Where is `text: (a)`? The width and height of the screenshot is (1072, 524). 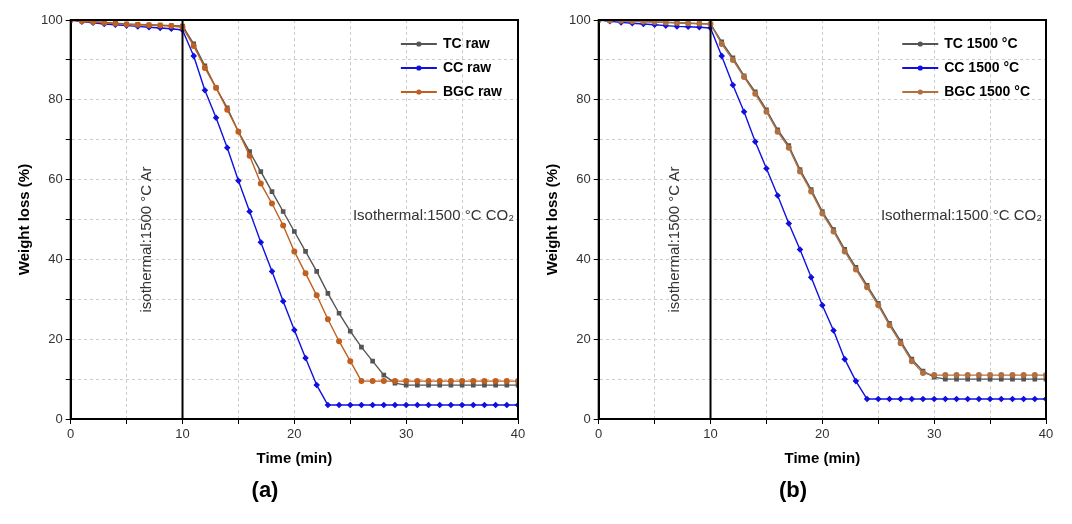 text: (a) is located at coordinates (265, 489).